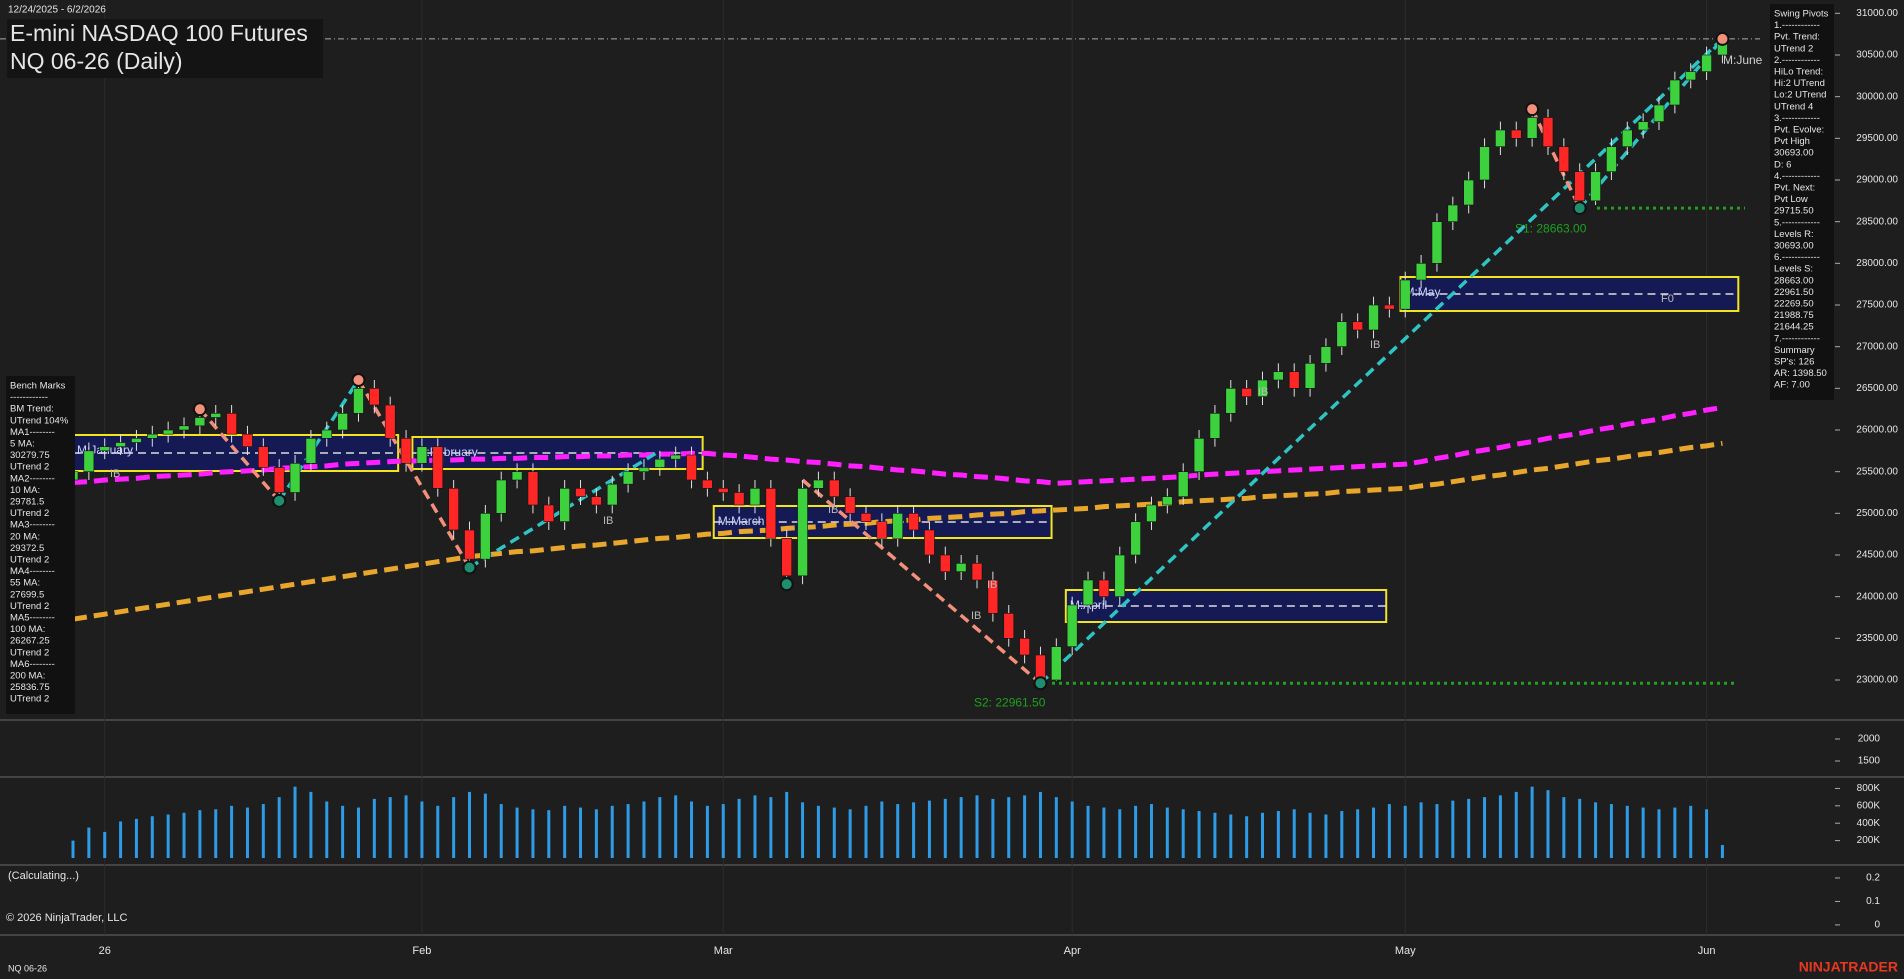 This screenshot has width=1904, height=979. I want to click on swing-pivots-line: Hi:2 UTrend, so click(1799, 83).